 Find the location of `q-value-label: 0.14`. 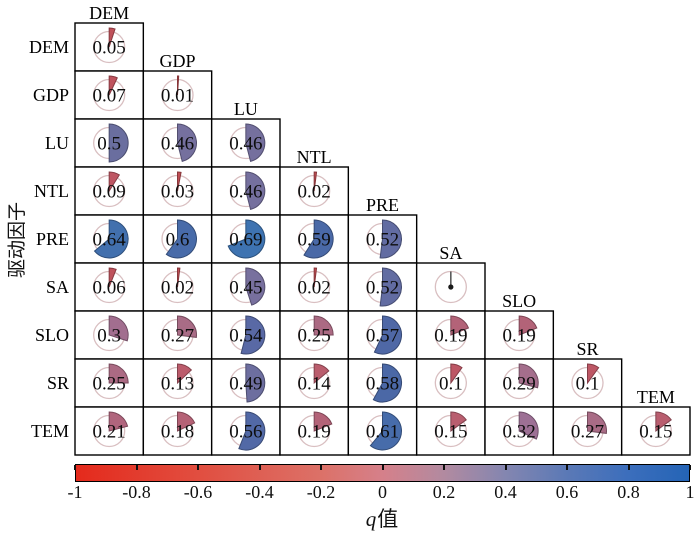

q-value-label: 0.14 is located at coordinates (315, 384).